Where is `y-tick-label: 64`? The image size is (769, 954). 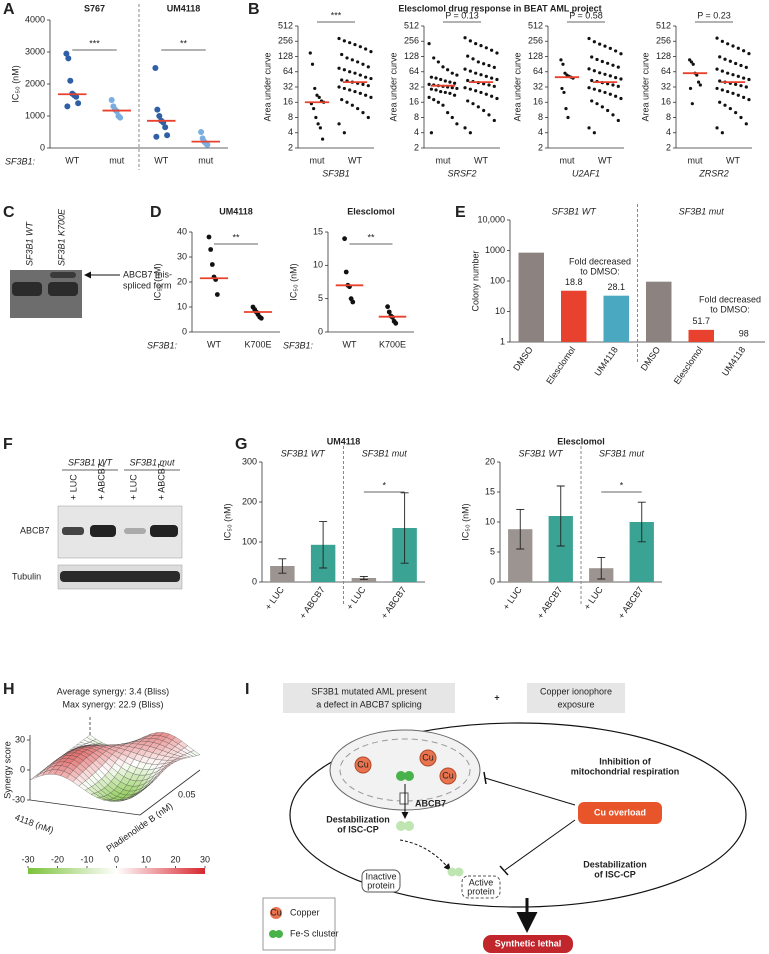
y-tick-label: 64 is located at coordinates (414, 71).